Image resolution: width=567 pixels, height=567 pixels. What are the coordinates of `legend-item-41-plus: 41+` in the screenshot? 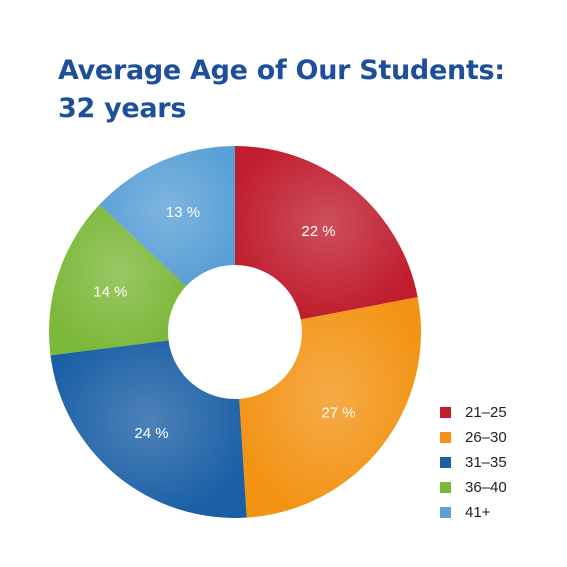 It's located at (473, 512).